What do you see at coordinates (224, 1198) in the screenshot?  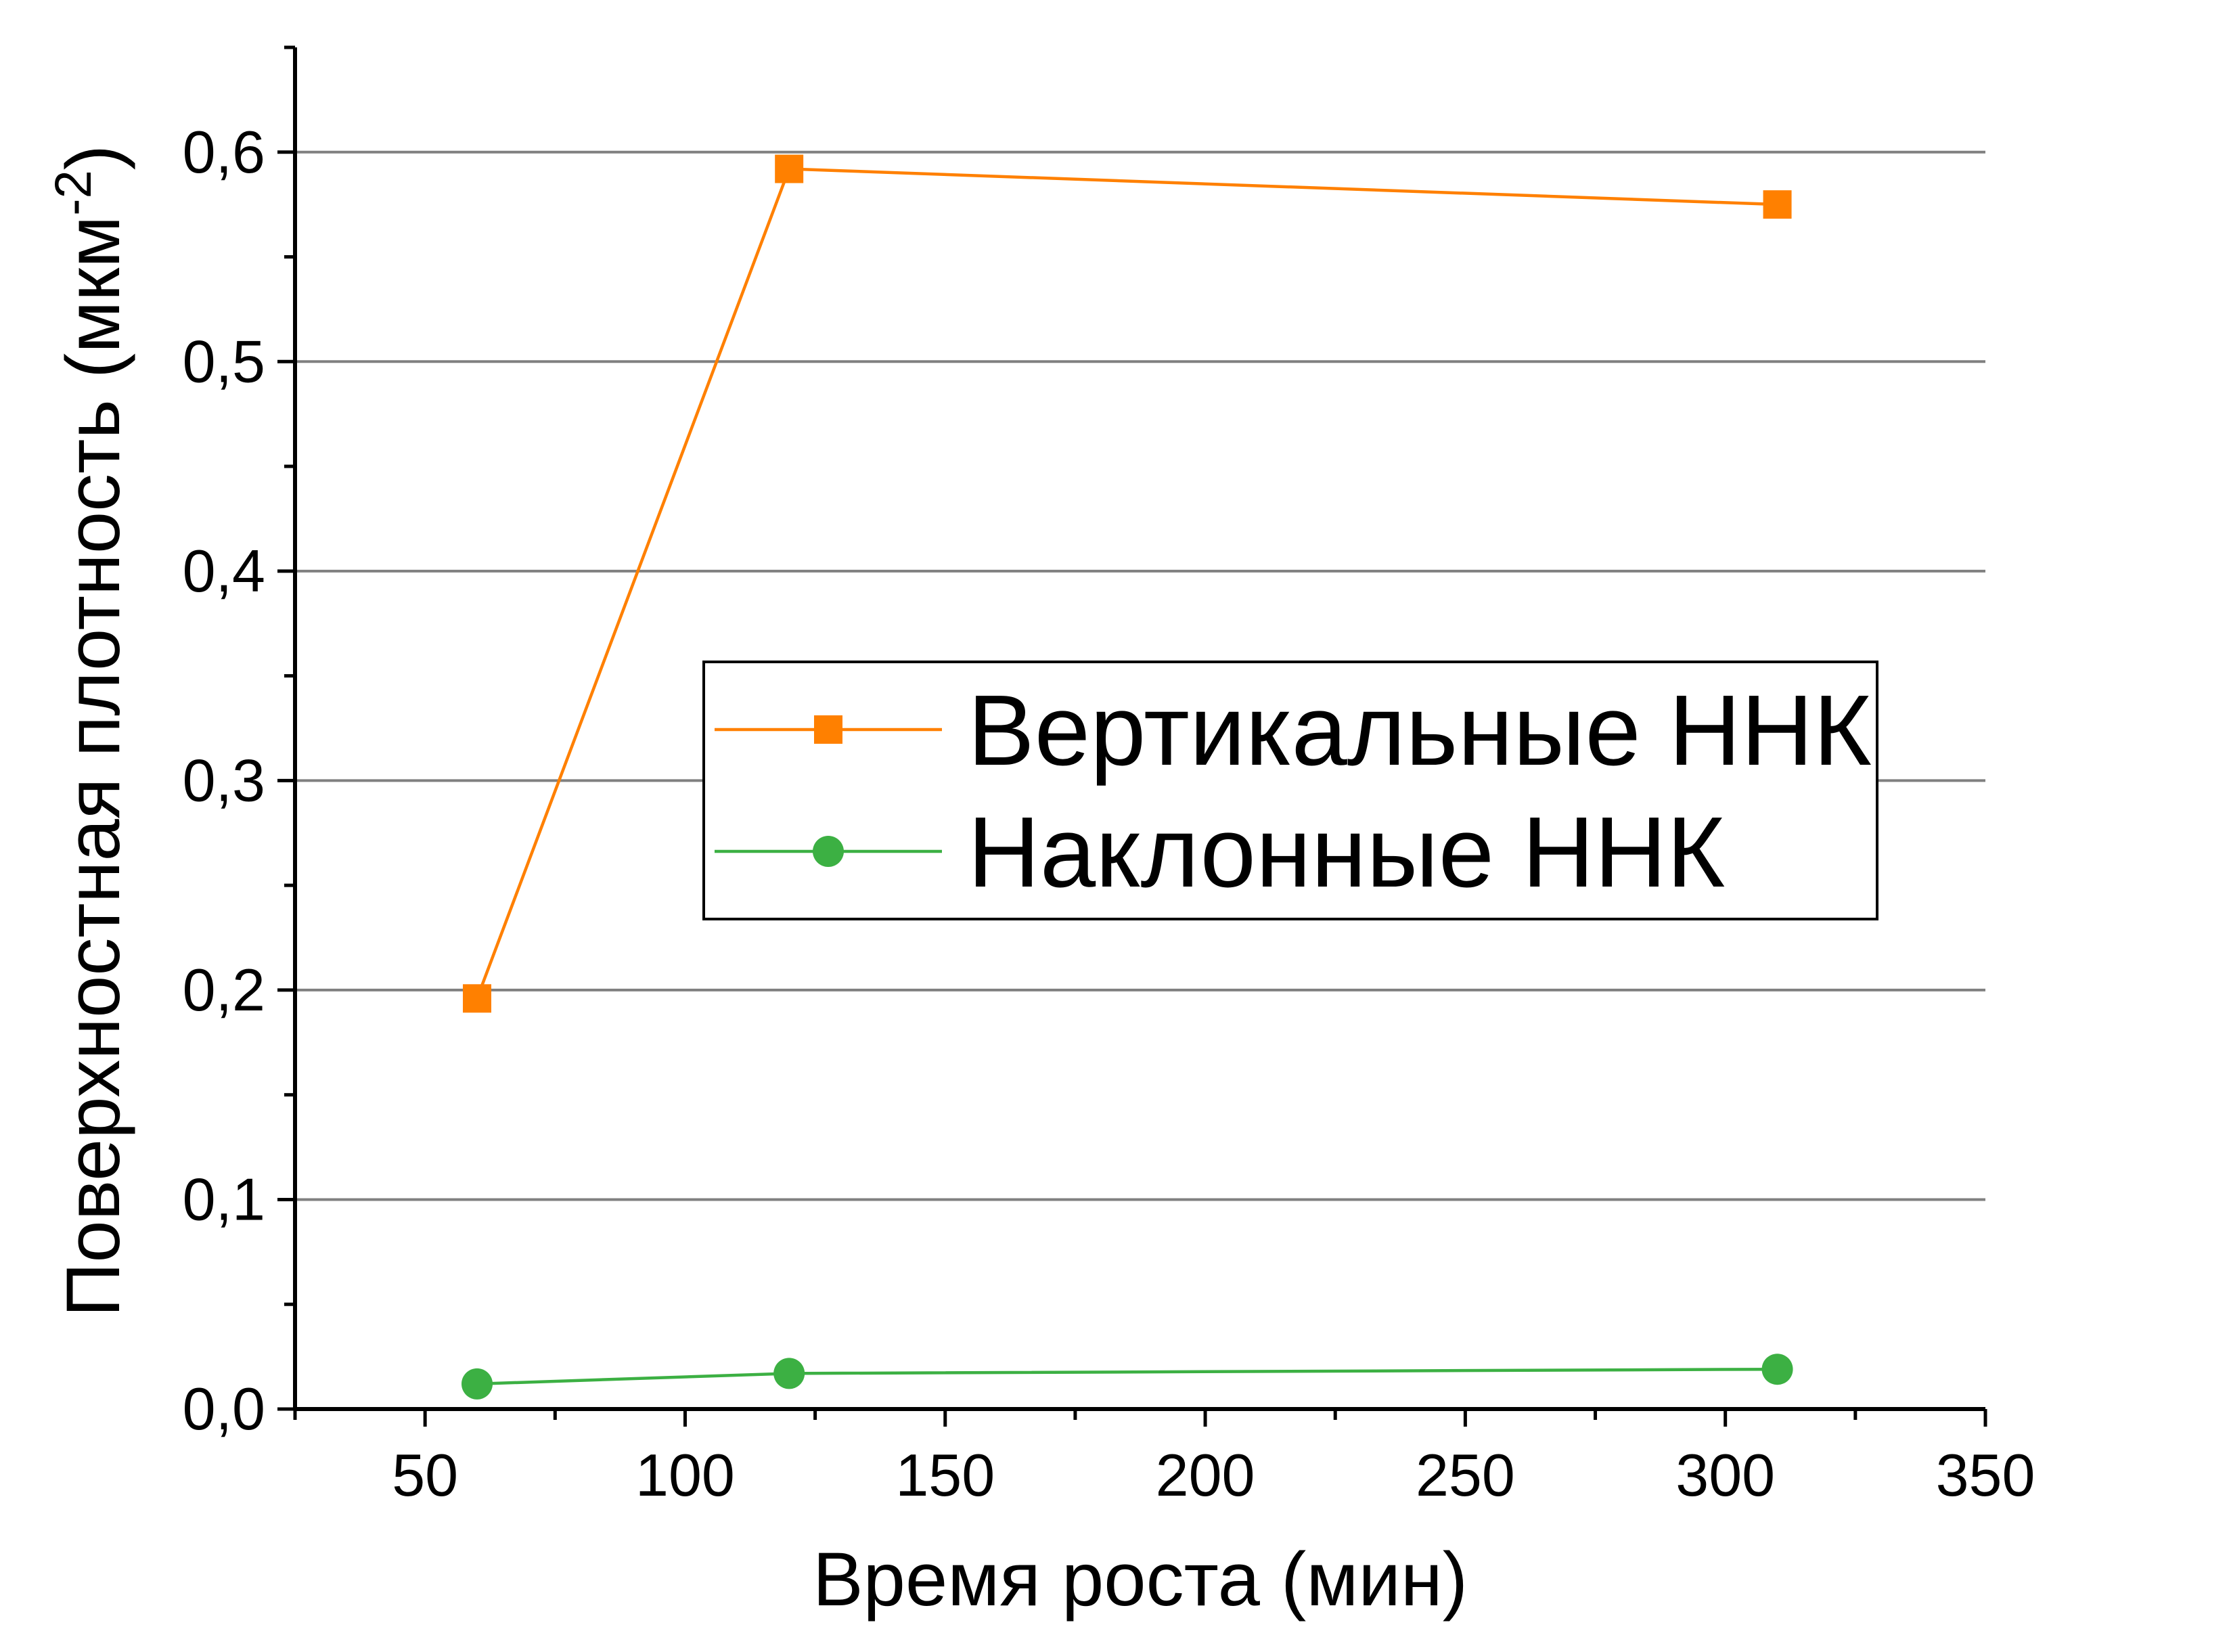 I see `y-tick-label-1: 0,1` at bounding box center [224, 1198].